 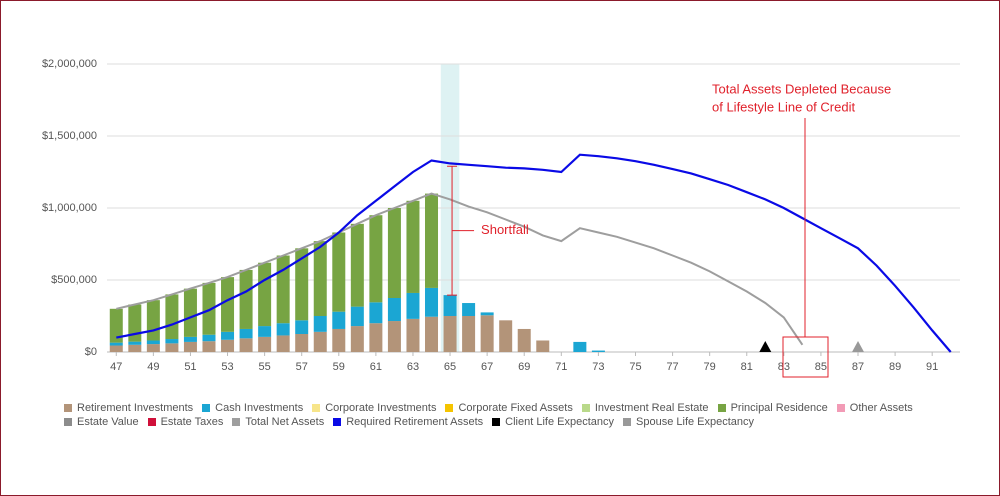 What do you see at coordinates (695, 422) in the screenshot?
I see `legend-label: Spouse Life Expectancy` at bounding box center [695, 422].